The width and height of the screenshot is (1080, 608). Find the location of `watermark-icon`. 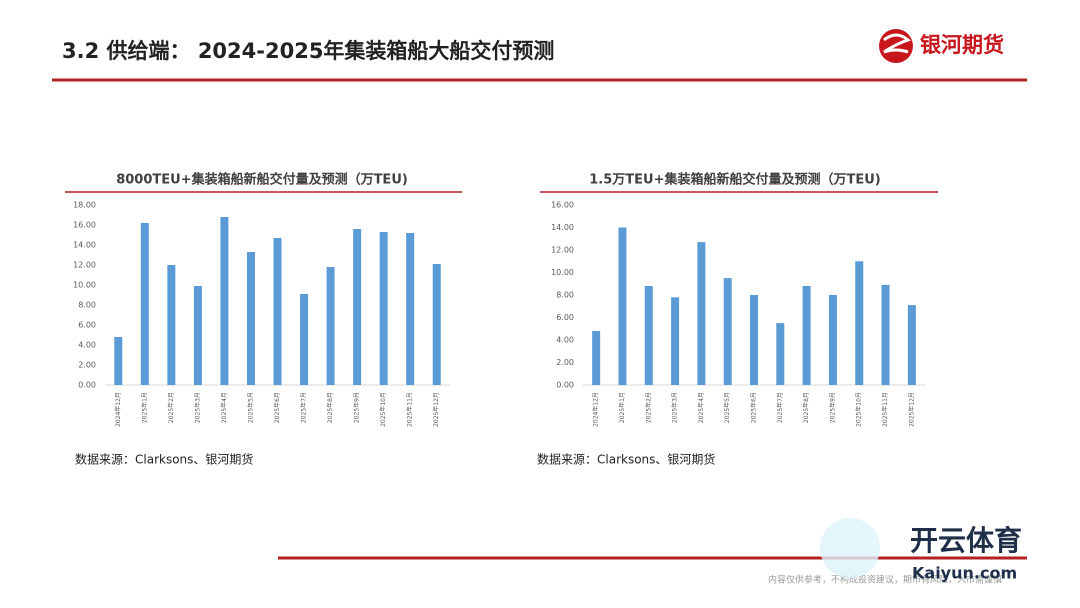

watermark-icon is located at coordinates (850, 548).